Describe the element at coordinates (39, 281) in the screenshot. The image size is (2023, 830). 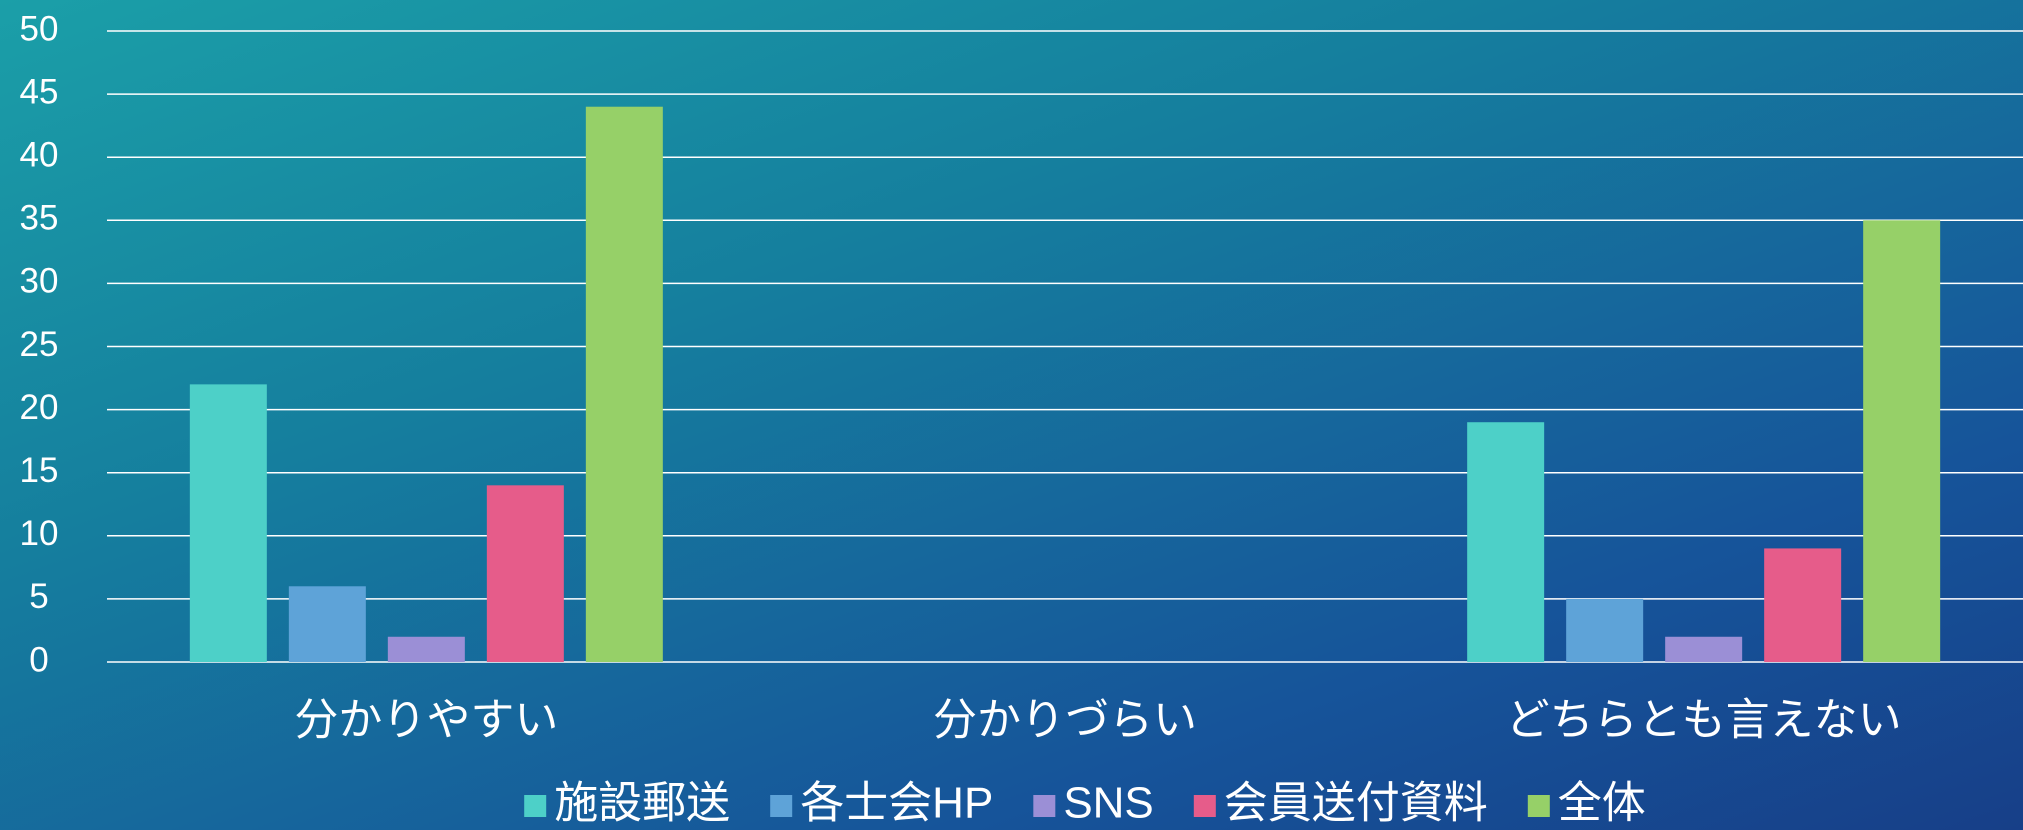
I see `y-tick-label: 30` at that location.